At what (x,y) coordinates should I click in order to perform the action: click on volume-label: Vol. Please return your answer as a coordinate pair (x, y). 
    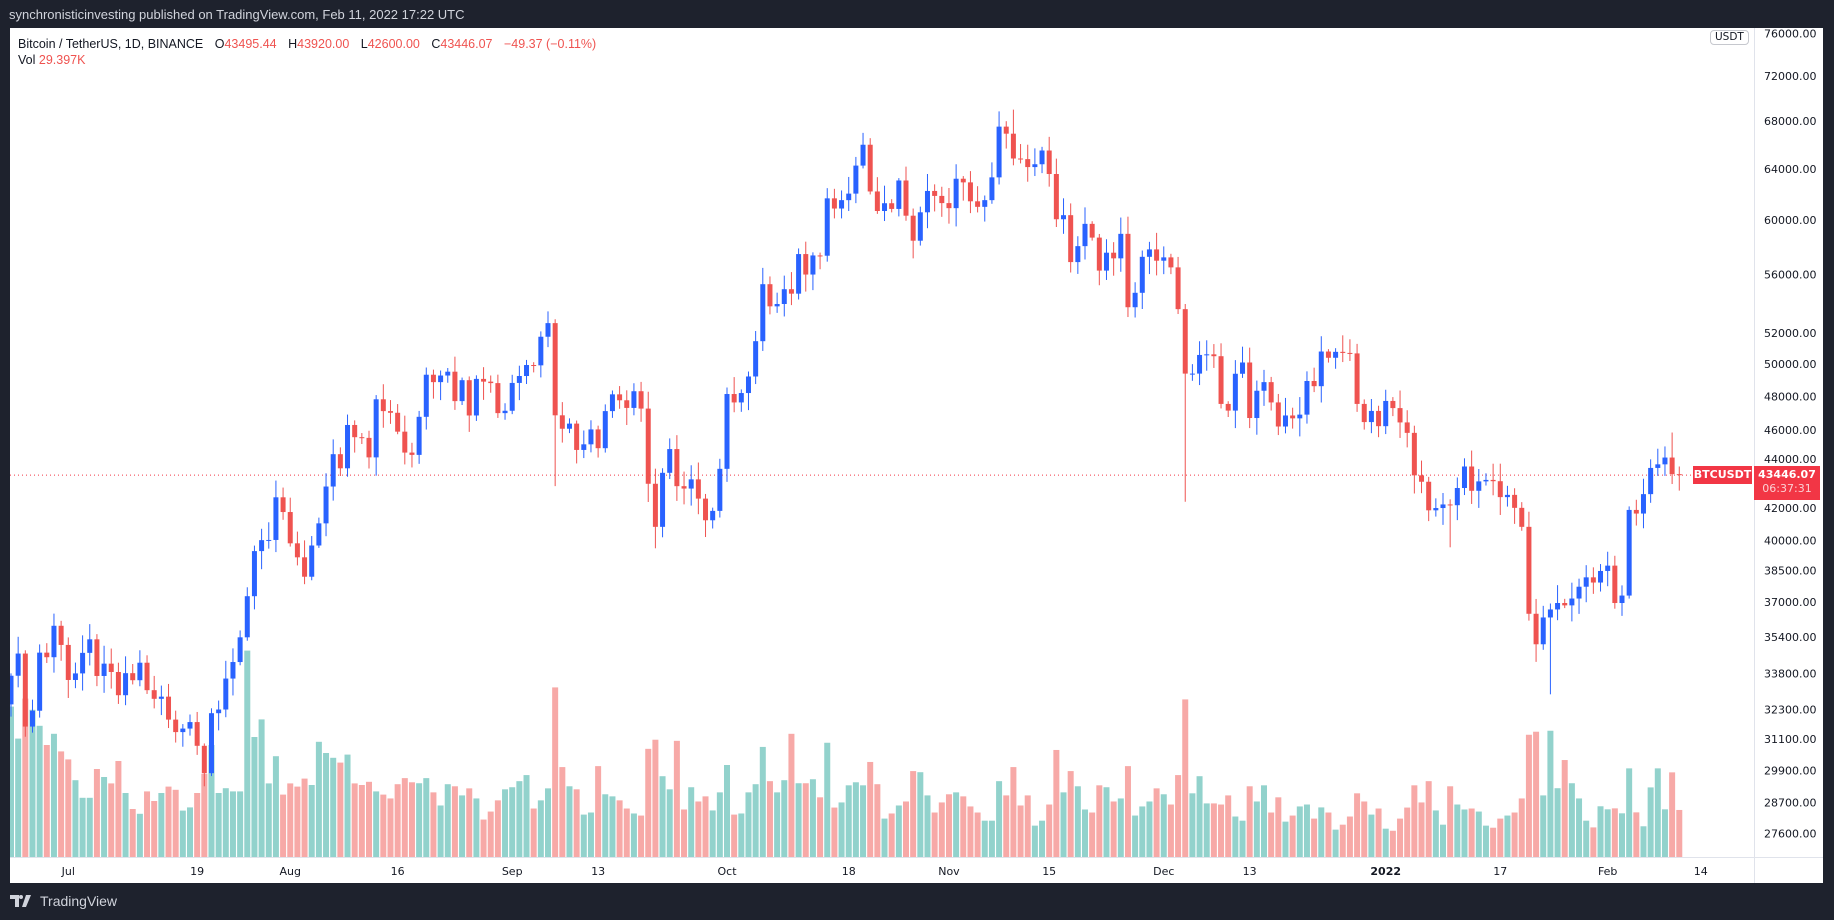
    Looking at the image, I should click on (27, 60).